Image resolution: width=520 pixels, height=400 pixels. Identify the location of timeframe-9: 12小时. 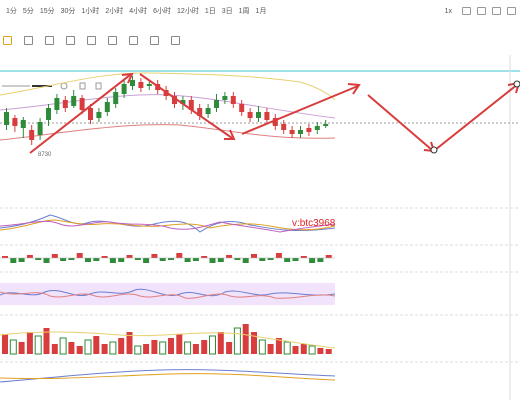
(188, 11).